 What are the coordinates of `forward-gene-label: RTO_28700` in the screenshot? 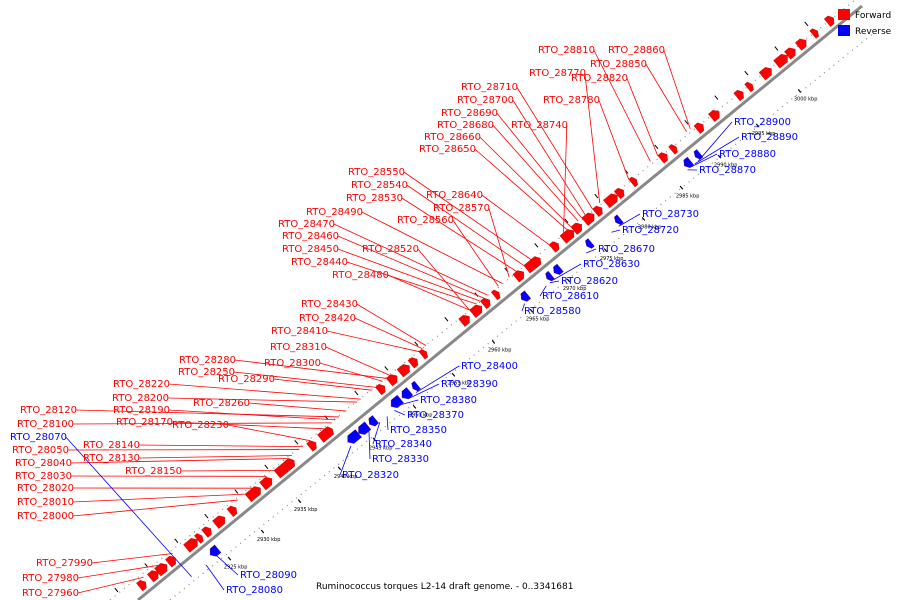 It's located at (485, 100).